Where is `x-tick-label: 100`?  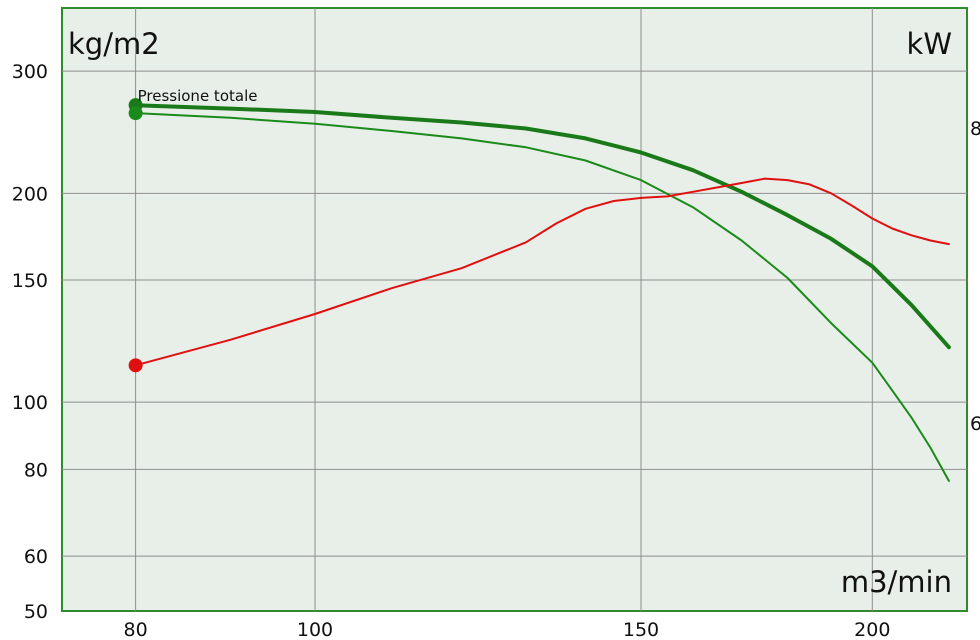
x-tick-label: 100 is located at coordinates (315, 629).